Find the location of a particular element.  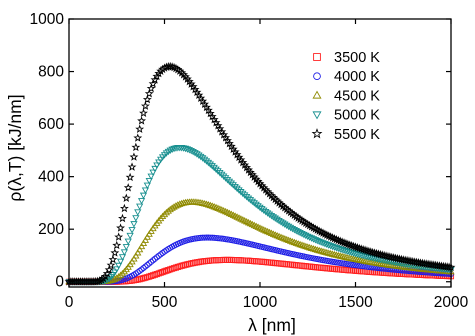

legend-marker is located at coordinates (317, 76).